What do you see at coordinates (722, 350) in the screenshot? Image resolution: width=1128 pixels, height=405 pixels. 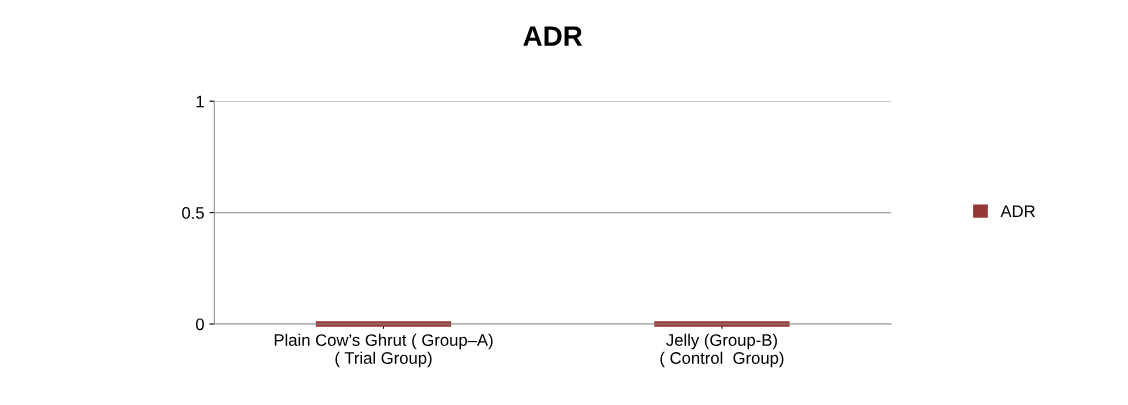 I see `x-tick-label: Jelly (Group-B) ( Control Group)` at bounding box center [722, 350].